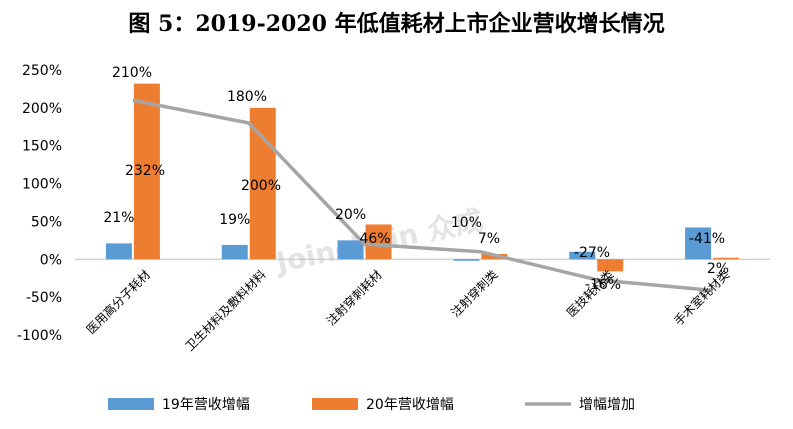 This screenshot has height=429, width=793. I want to click on data-label-20: -16%, so click(603, 285).